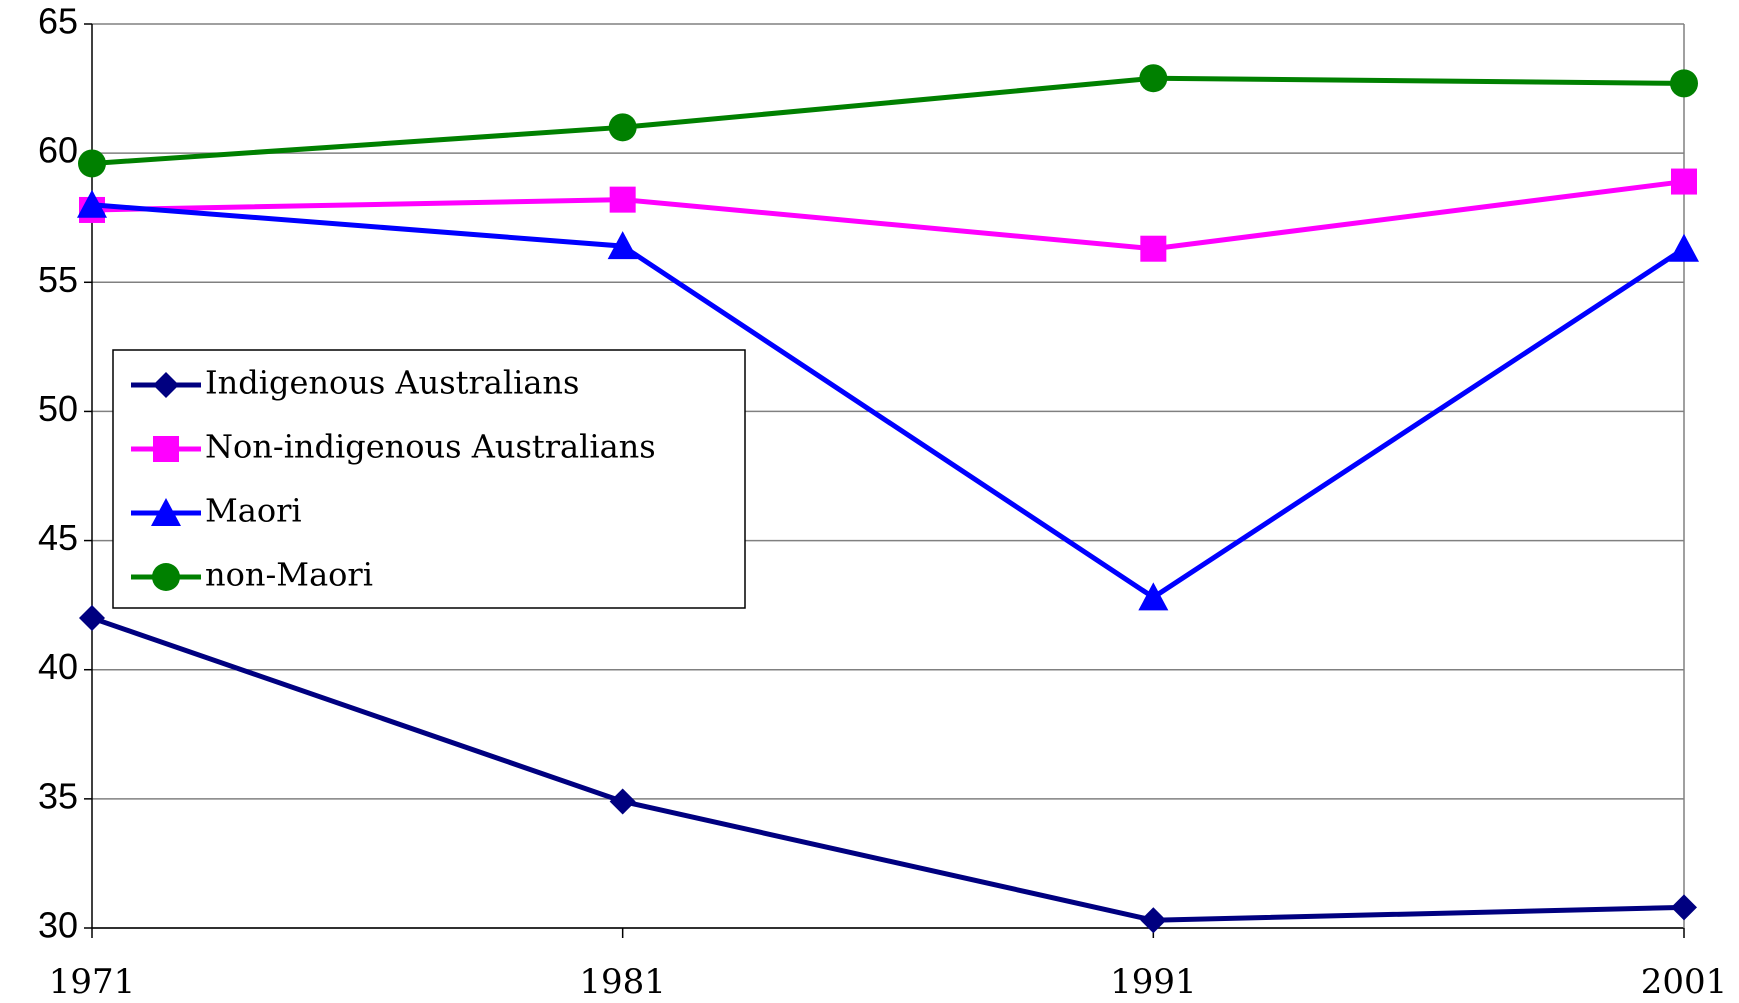 The height and width of the screenshot is (1003, 1739). Describe the element at coordinates (58, 925) in the screenshot. I see `y-tick-label: 30` at that location.